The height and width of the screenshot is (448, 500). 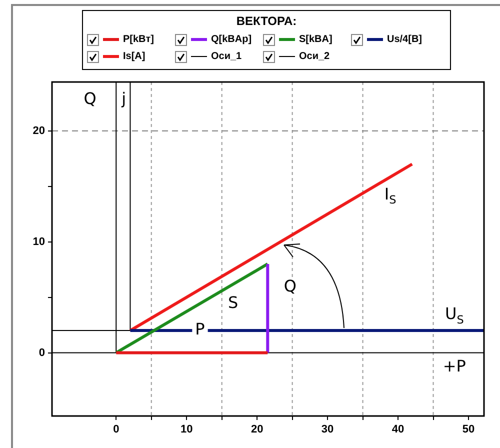 I want to click on y-tick-label: 0, so click(x=41, y=352).